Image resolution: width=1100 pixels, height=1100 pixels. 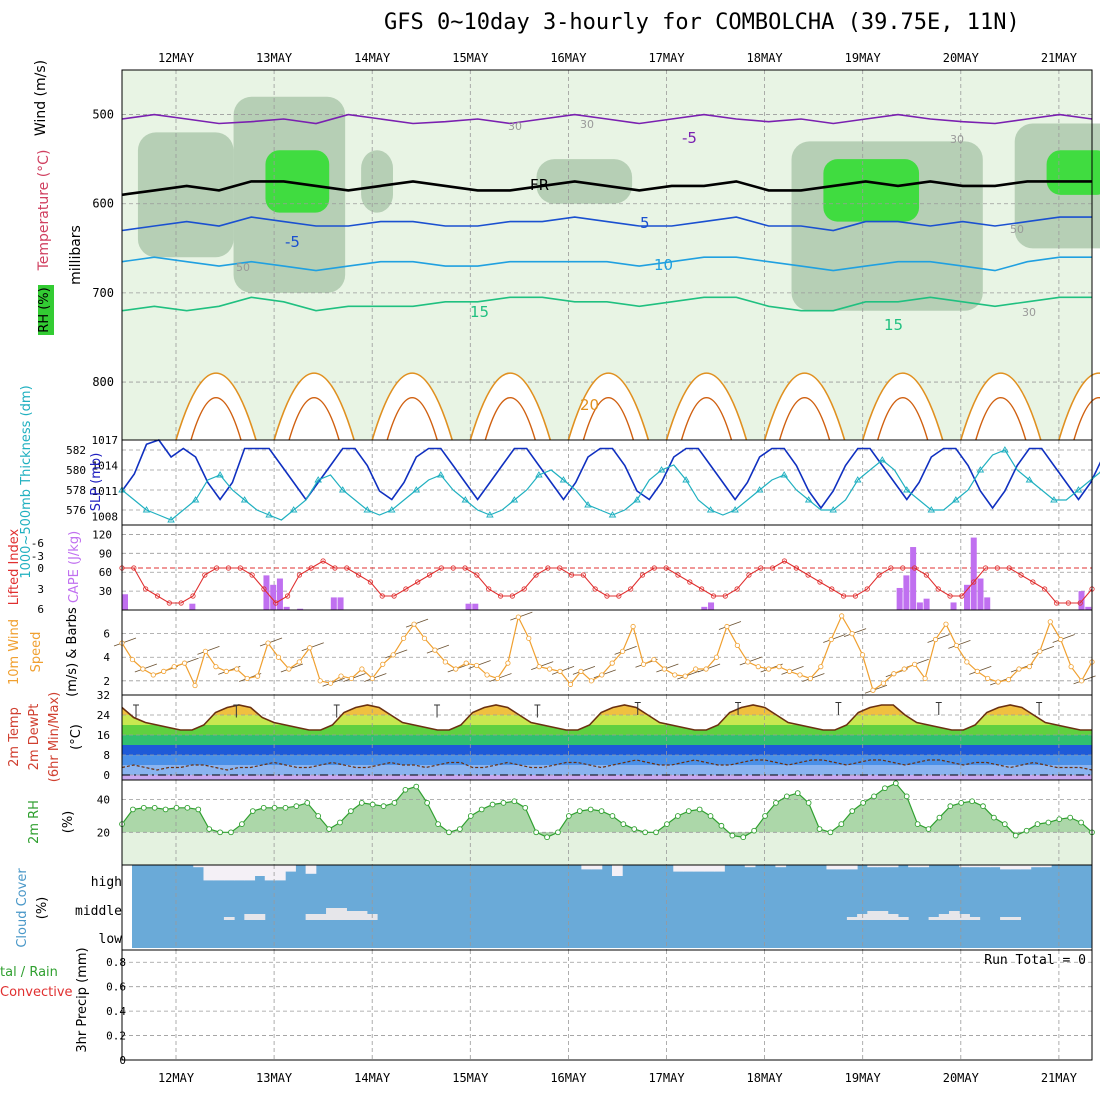 What do you see at coordinates (1059, 1078) in the screenshot?
I see `date-label-bottom: 21MAY` at bounding box center [1059, 1078].